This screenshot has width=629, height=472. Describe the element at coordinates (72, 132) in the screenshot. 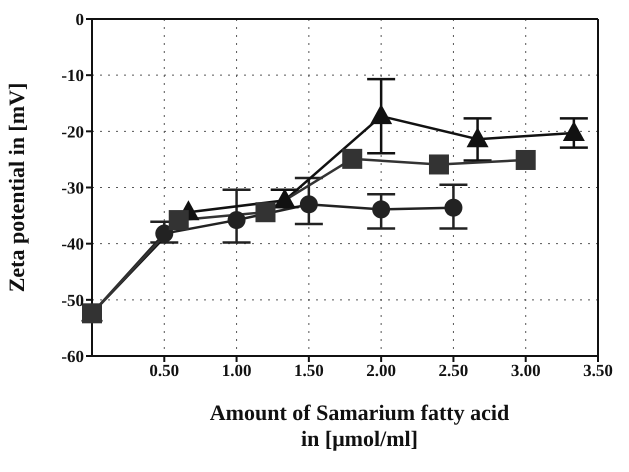

I see `y-tick-label: -20` at that location.